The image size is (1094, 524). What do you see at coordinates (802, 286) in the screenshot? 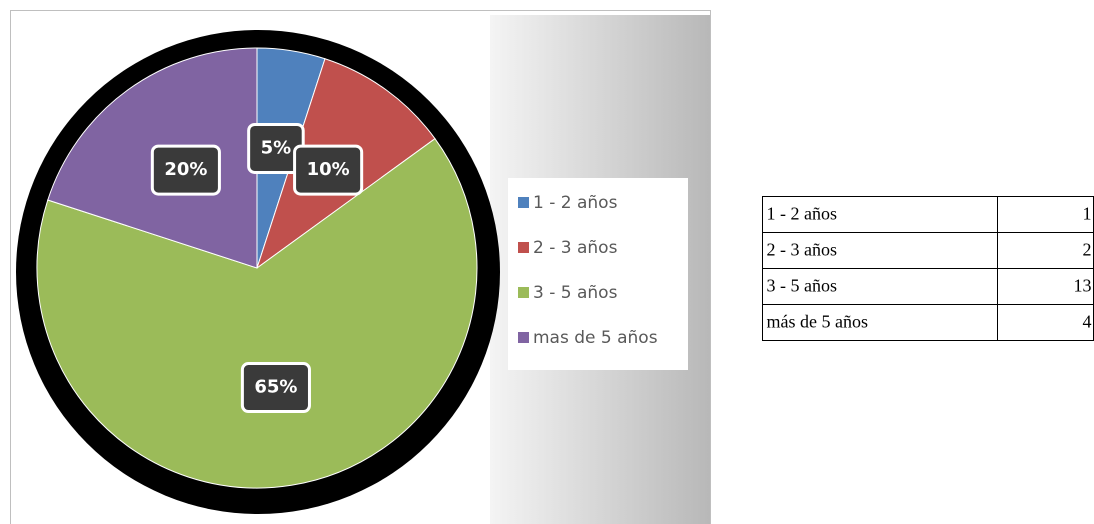
I see `table-text: 3 - 5 años` at bounding box center [802, 286].